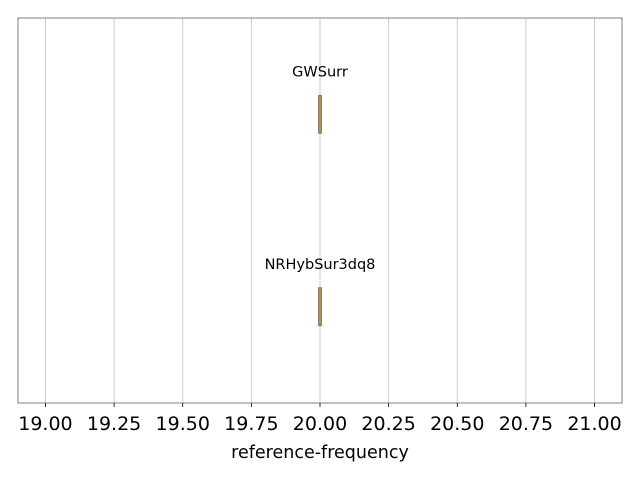  I want to click on x-tick-label: 20.50, so click(457, 424).